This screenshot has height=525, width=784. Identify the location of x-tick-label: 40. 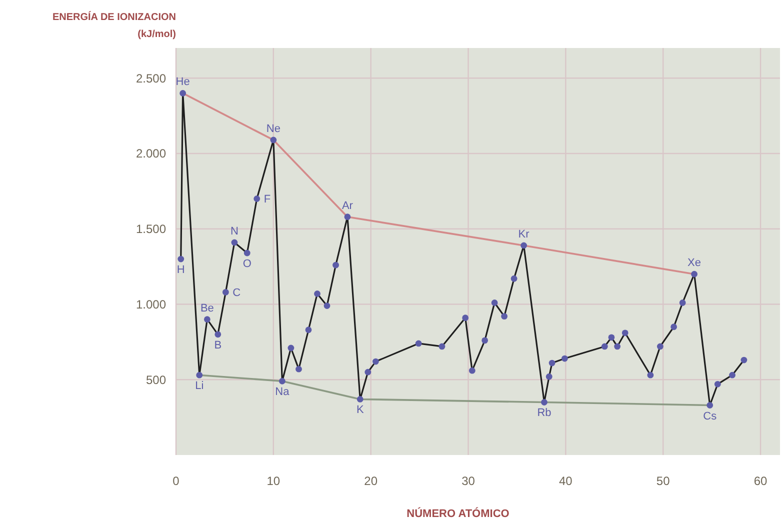
(566, 481).